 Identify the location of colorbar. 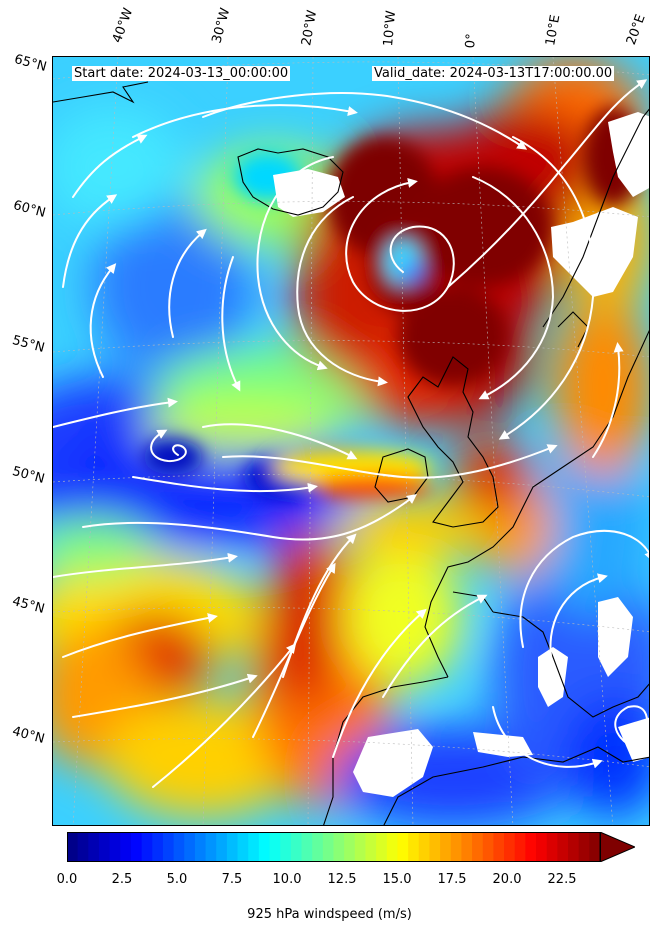
(351, 847).